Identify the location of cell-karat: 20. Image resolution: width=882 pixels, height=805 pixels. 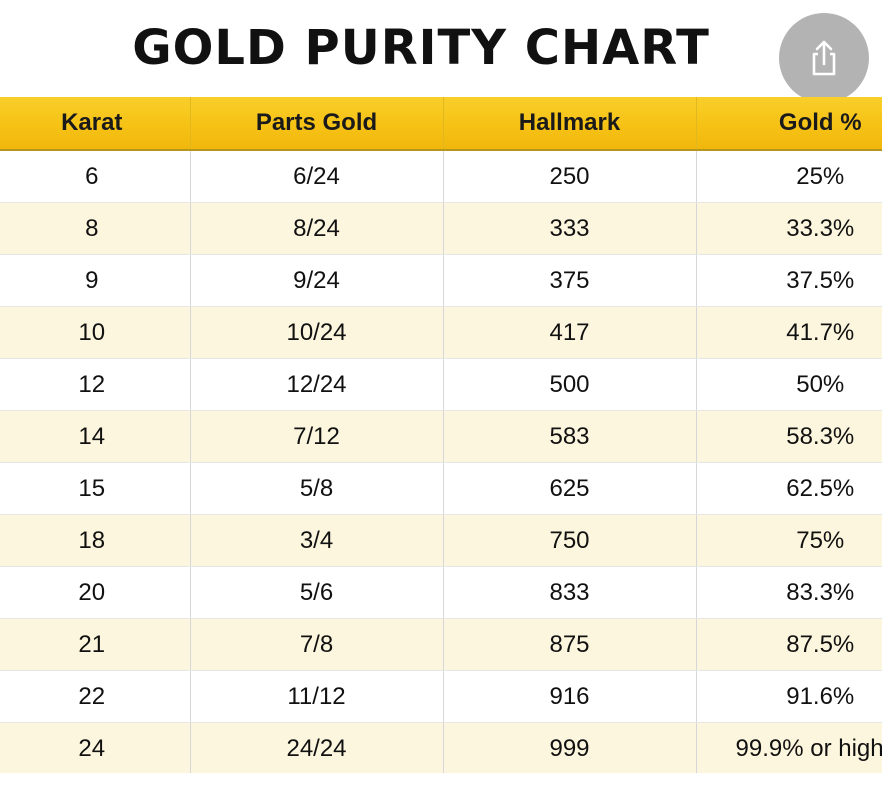
(95, 592).